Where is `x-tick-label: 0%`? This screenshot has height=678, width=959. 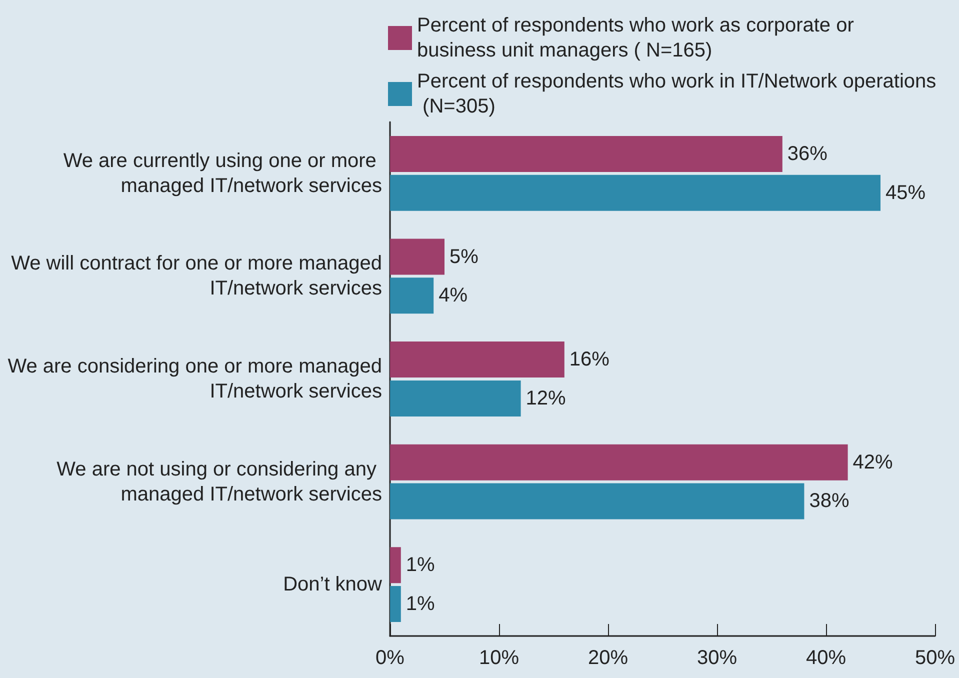
x-tick-label: 0% is located at coordinates (390, 658).